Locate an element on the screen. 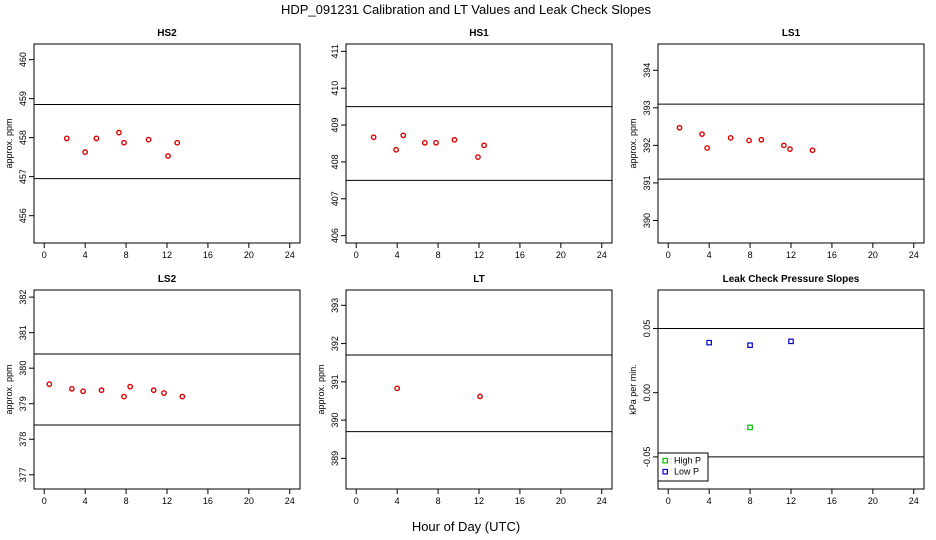  y-tick-label: 406 is located at coordinates (335, 235).